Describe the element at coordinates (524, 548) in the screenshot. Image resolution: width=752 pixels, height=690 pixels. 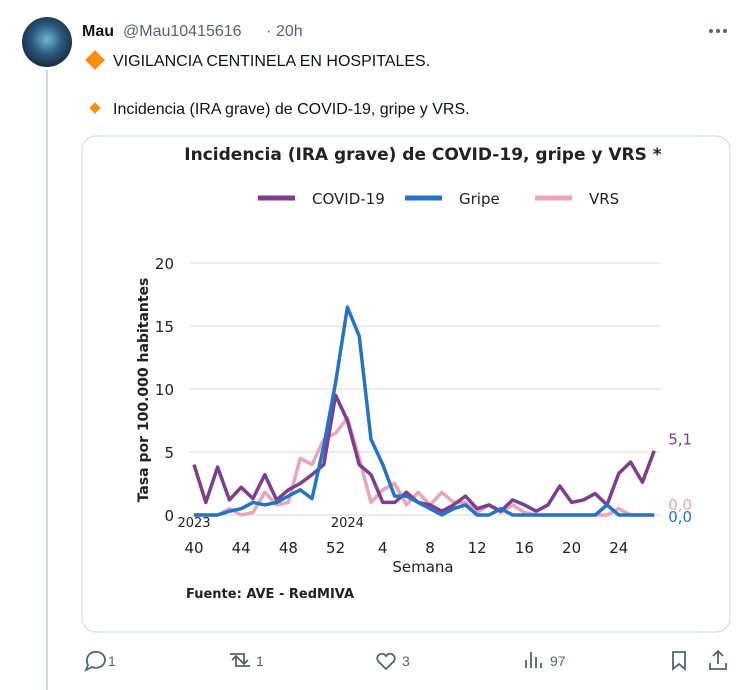
I see `x-tick-label: 16` at that location.